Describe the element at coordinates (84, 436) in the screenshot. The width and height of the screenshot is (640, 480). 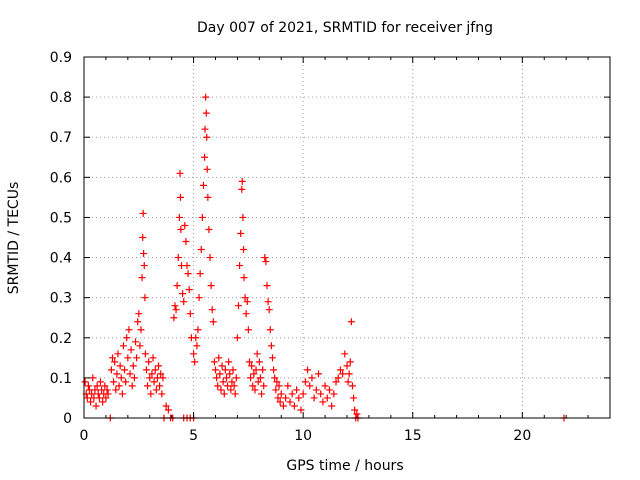
I see `x-tick-label: 0` at that location.